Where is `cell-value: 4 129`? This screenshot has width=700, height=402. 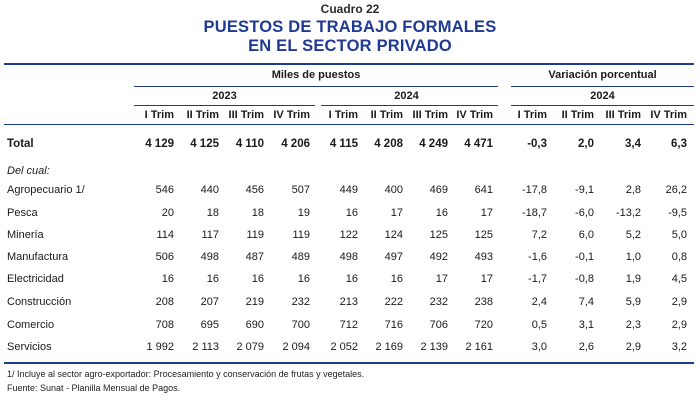
cell-value: 4 129 is located at coordinates (159, 144).